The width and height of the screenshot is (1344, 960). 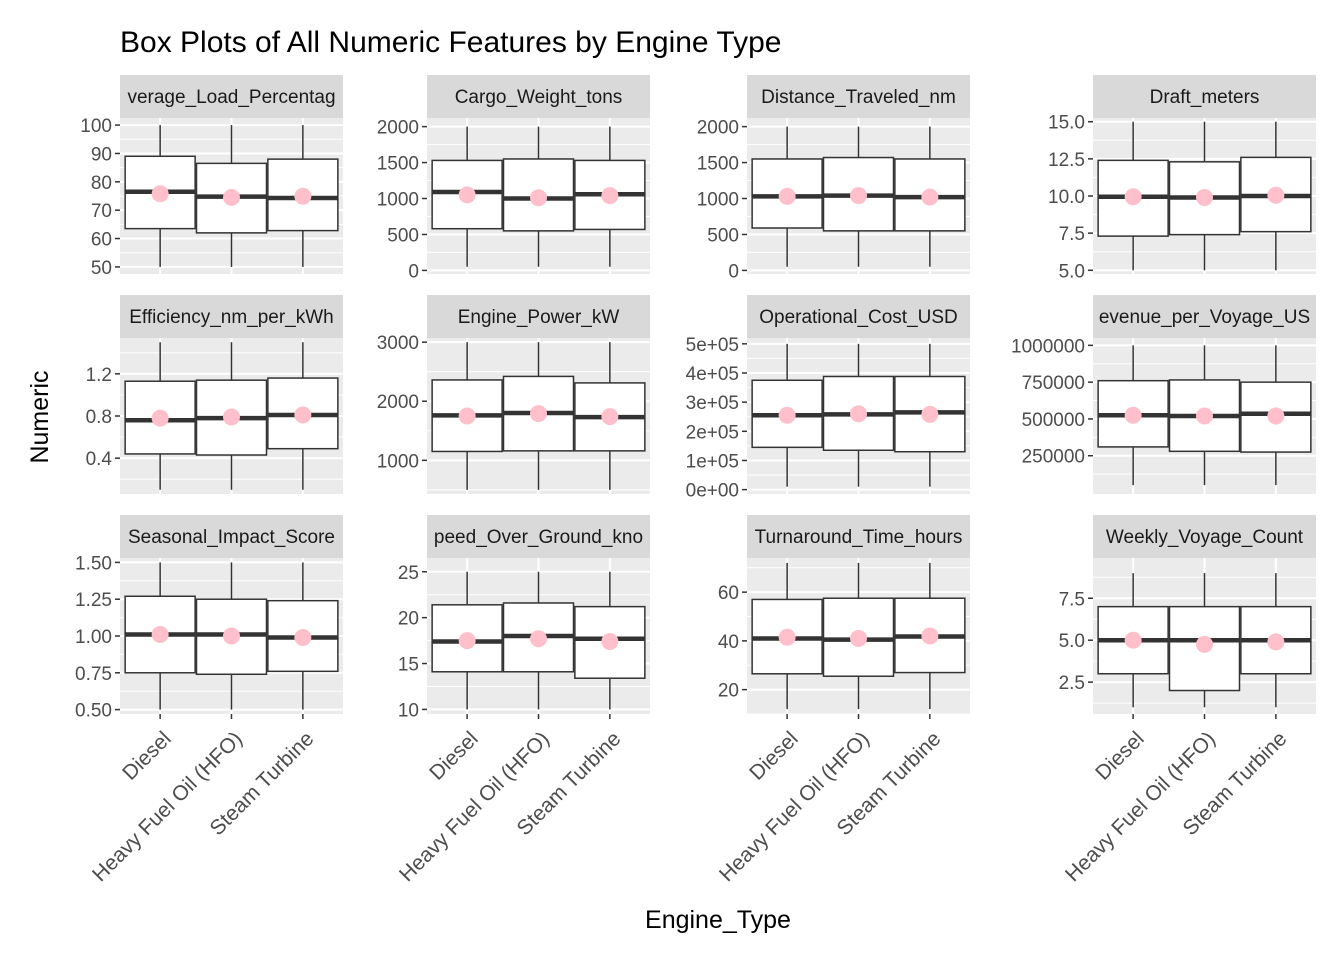 What do you see at coordinates (101, 268) in the screenshot?
I see `y-tick-label: 50` at bounding box center [101, 268].